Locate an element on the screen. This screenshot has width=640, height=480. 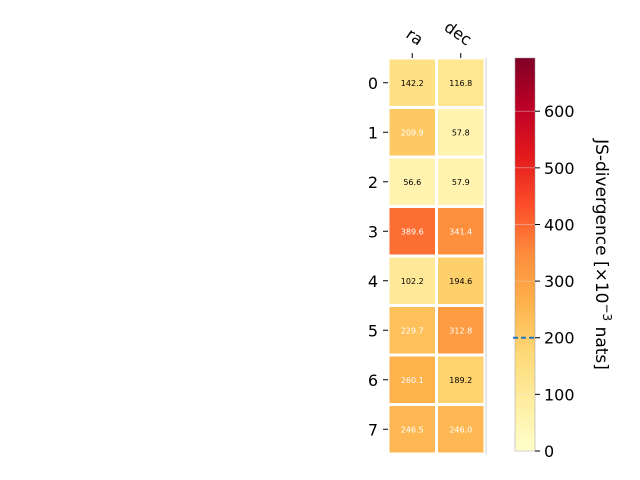
column-tick-label: ra is located at coordinates (415, 36).